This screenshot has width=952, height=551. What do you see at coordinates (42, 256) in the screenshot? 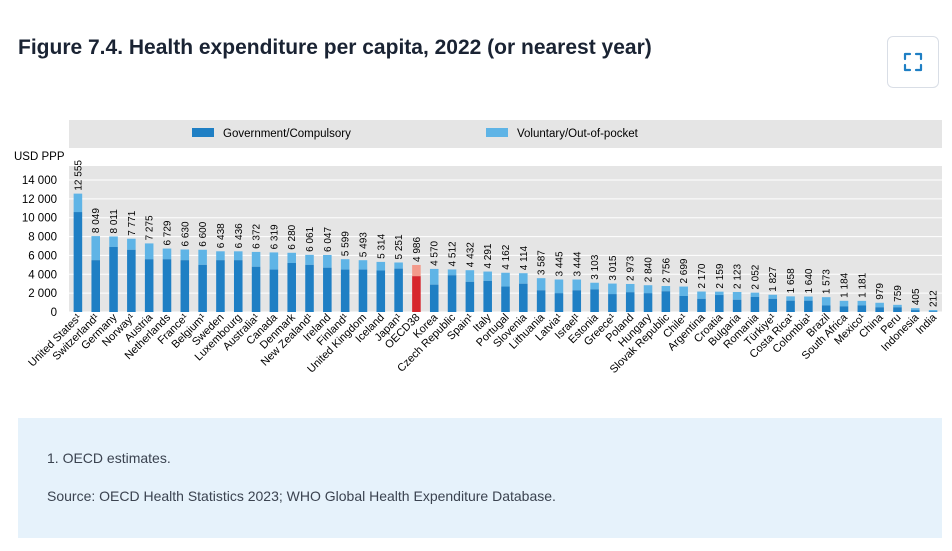
I see `y-tick-label: 6 000` at bounding box center [42, 256].